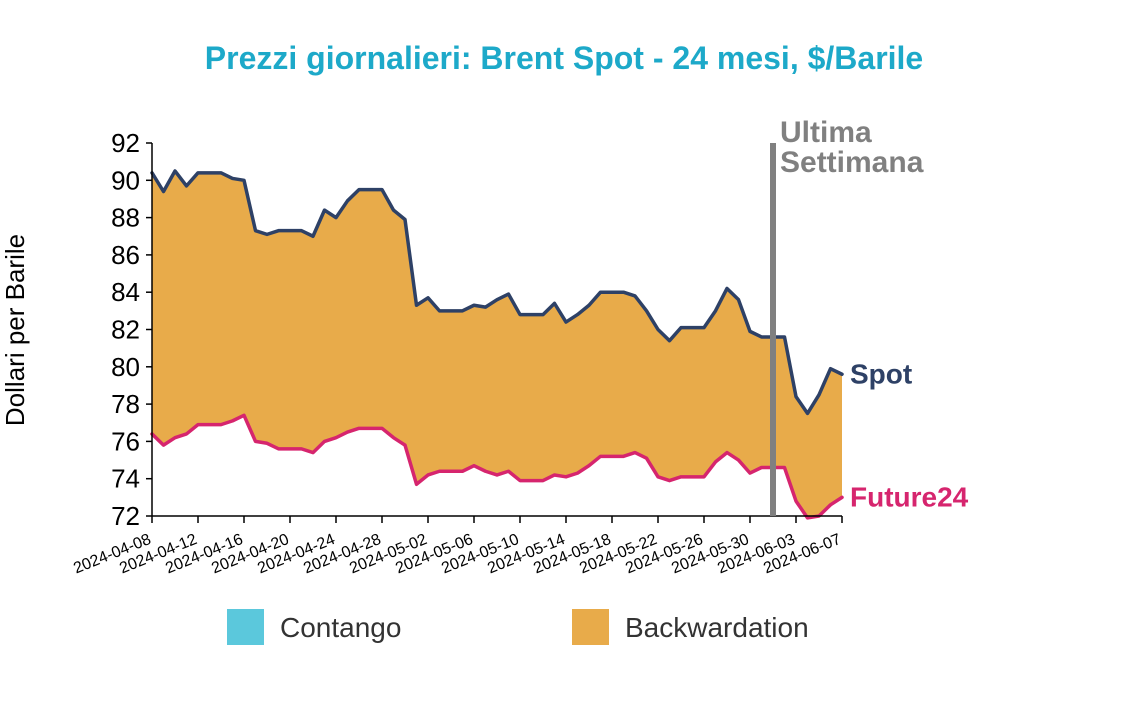 This screenshot has height=714, width=1128. What do you see at coordinates (909, 496) in the screenshot?
I see `end-label-future24: Future24` at bounding box center [909, 496].